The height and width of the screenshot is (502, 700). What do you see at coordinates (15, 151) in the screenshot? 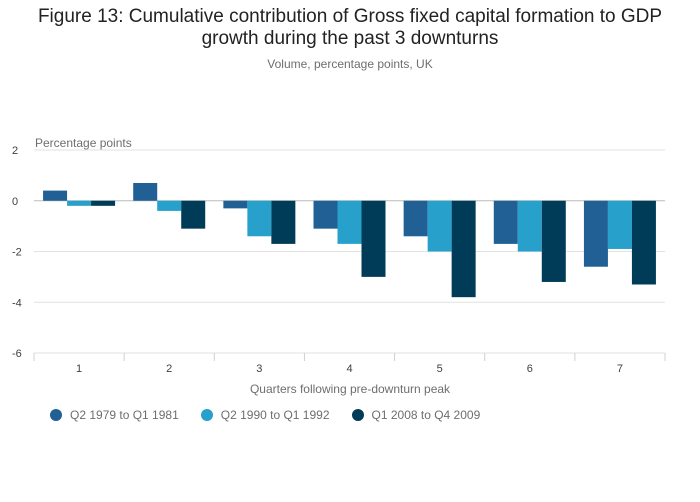
I see `y-tick-label: 2` at bounding box center [15, 151].